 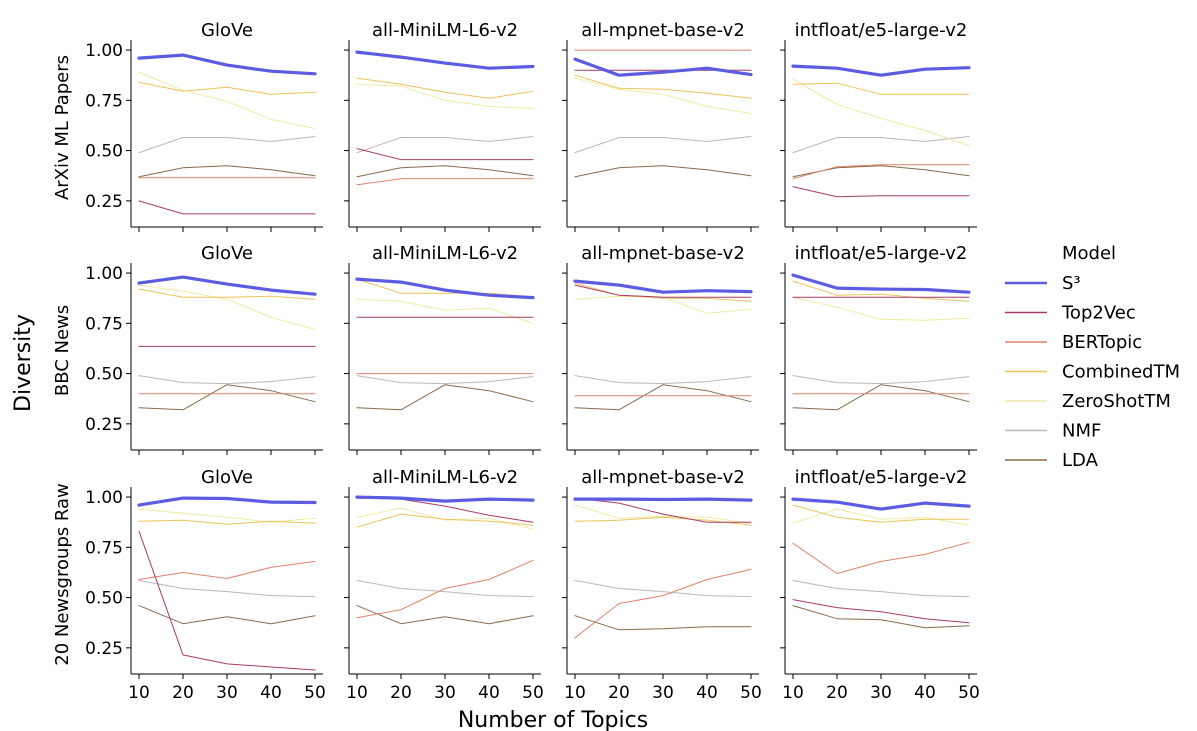 What do you see at coordinates (660, 349) in the screenshot?
I see `panel-1-2: all-mpnet-base-v2` at bounding box center [660, 349].